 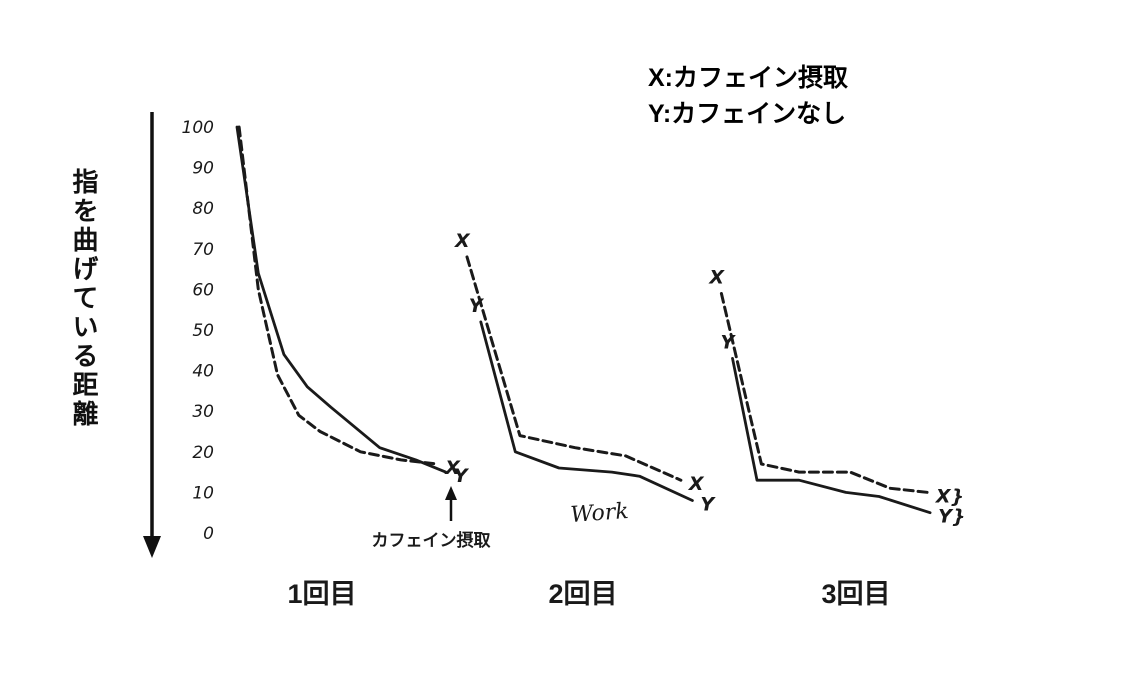 What do you see at coordinates (586, 411) in the screenshot?
I see `trial-2-series-Y-line` at bounding box center [586, 411].